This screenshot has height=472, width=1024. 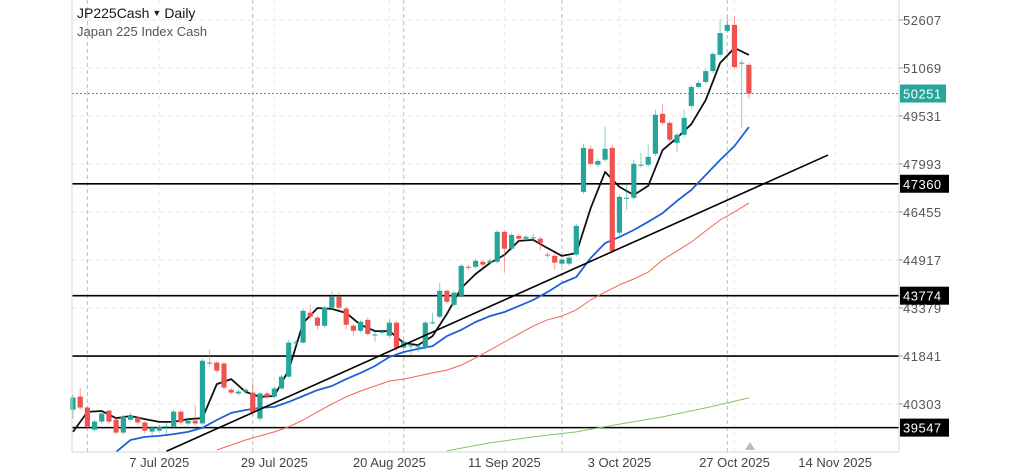 I want to click on symbol-description: Japan 225 Index Cash, so click(x=142, y=31).